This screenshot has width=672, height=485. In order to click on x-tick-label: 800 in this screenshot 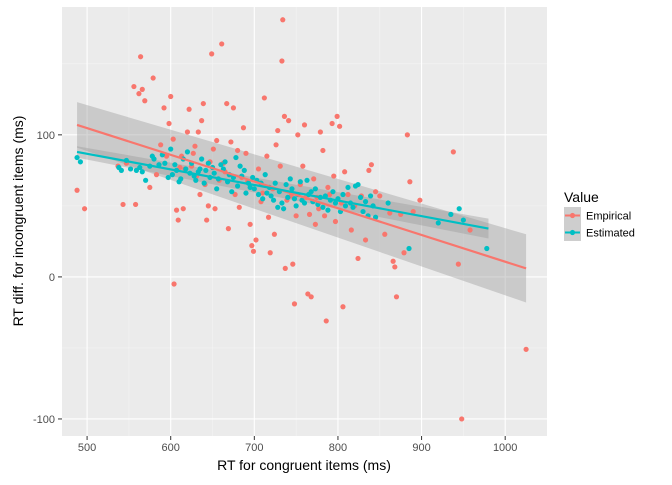, I will do `click(338, 448)`.